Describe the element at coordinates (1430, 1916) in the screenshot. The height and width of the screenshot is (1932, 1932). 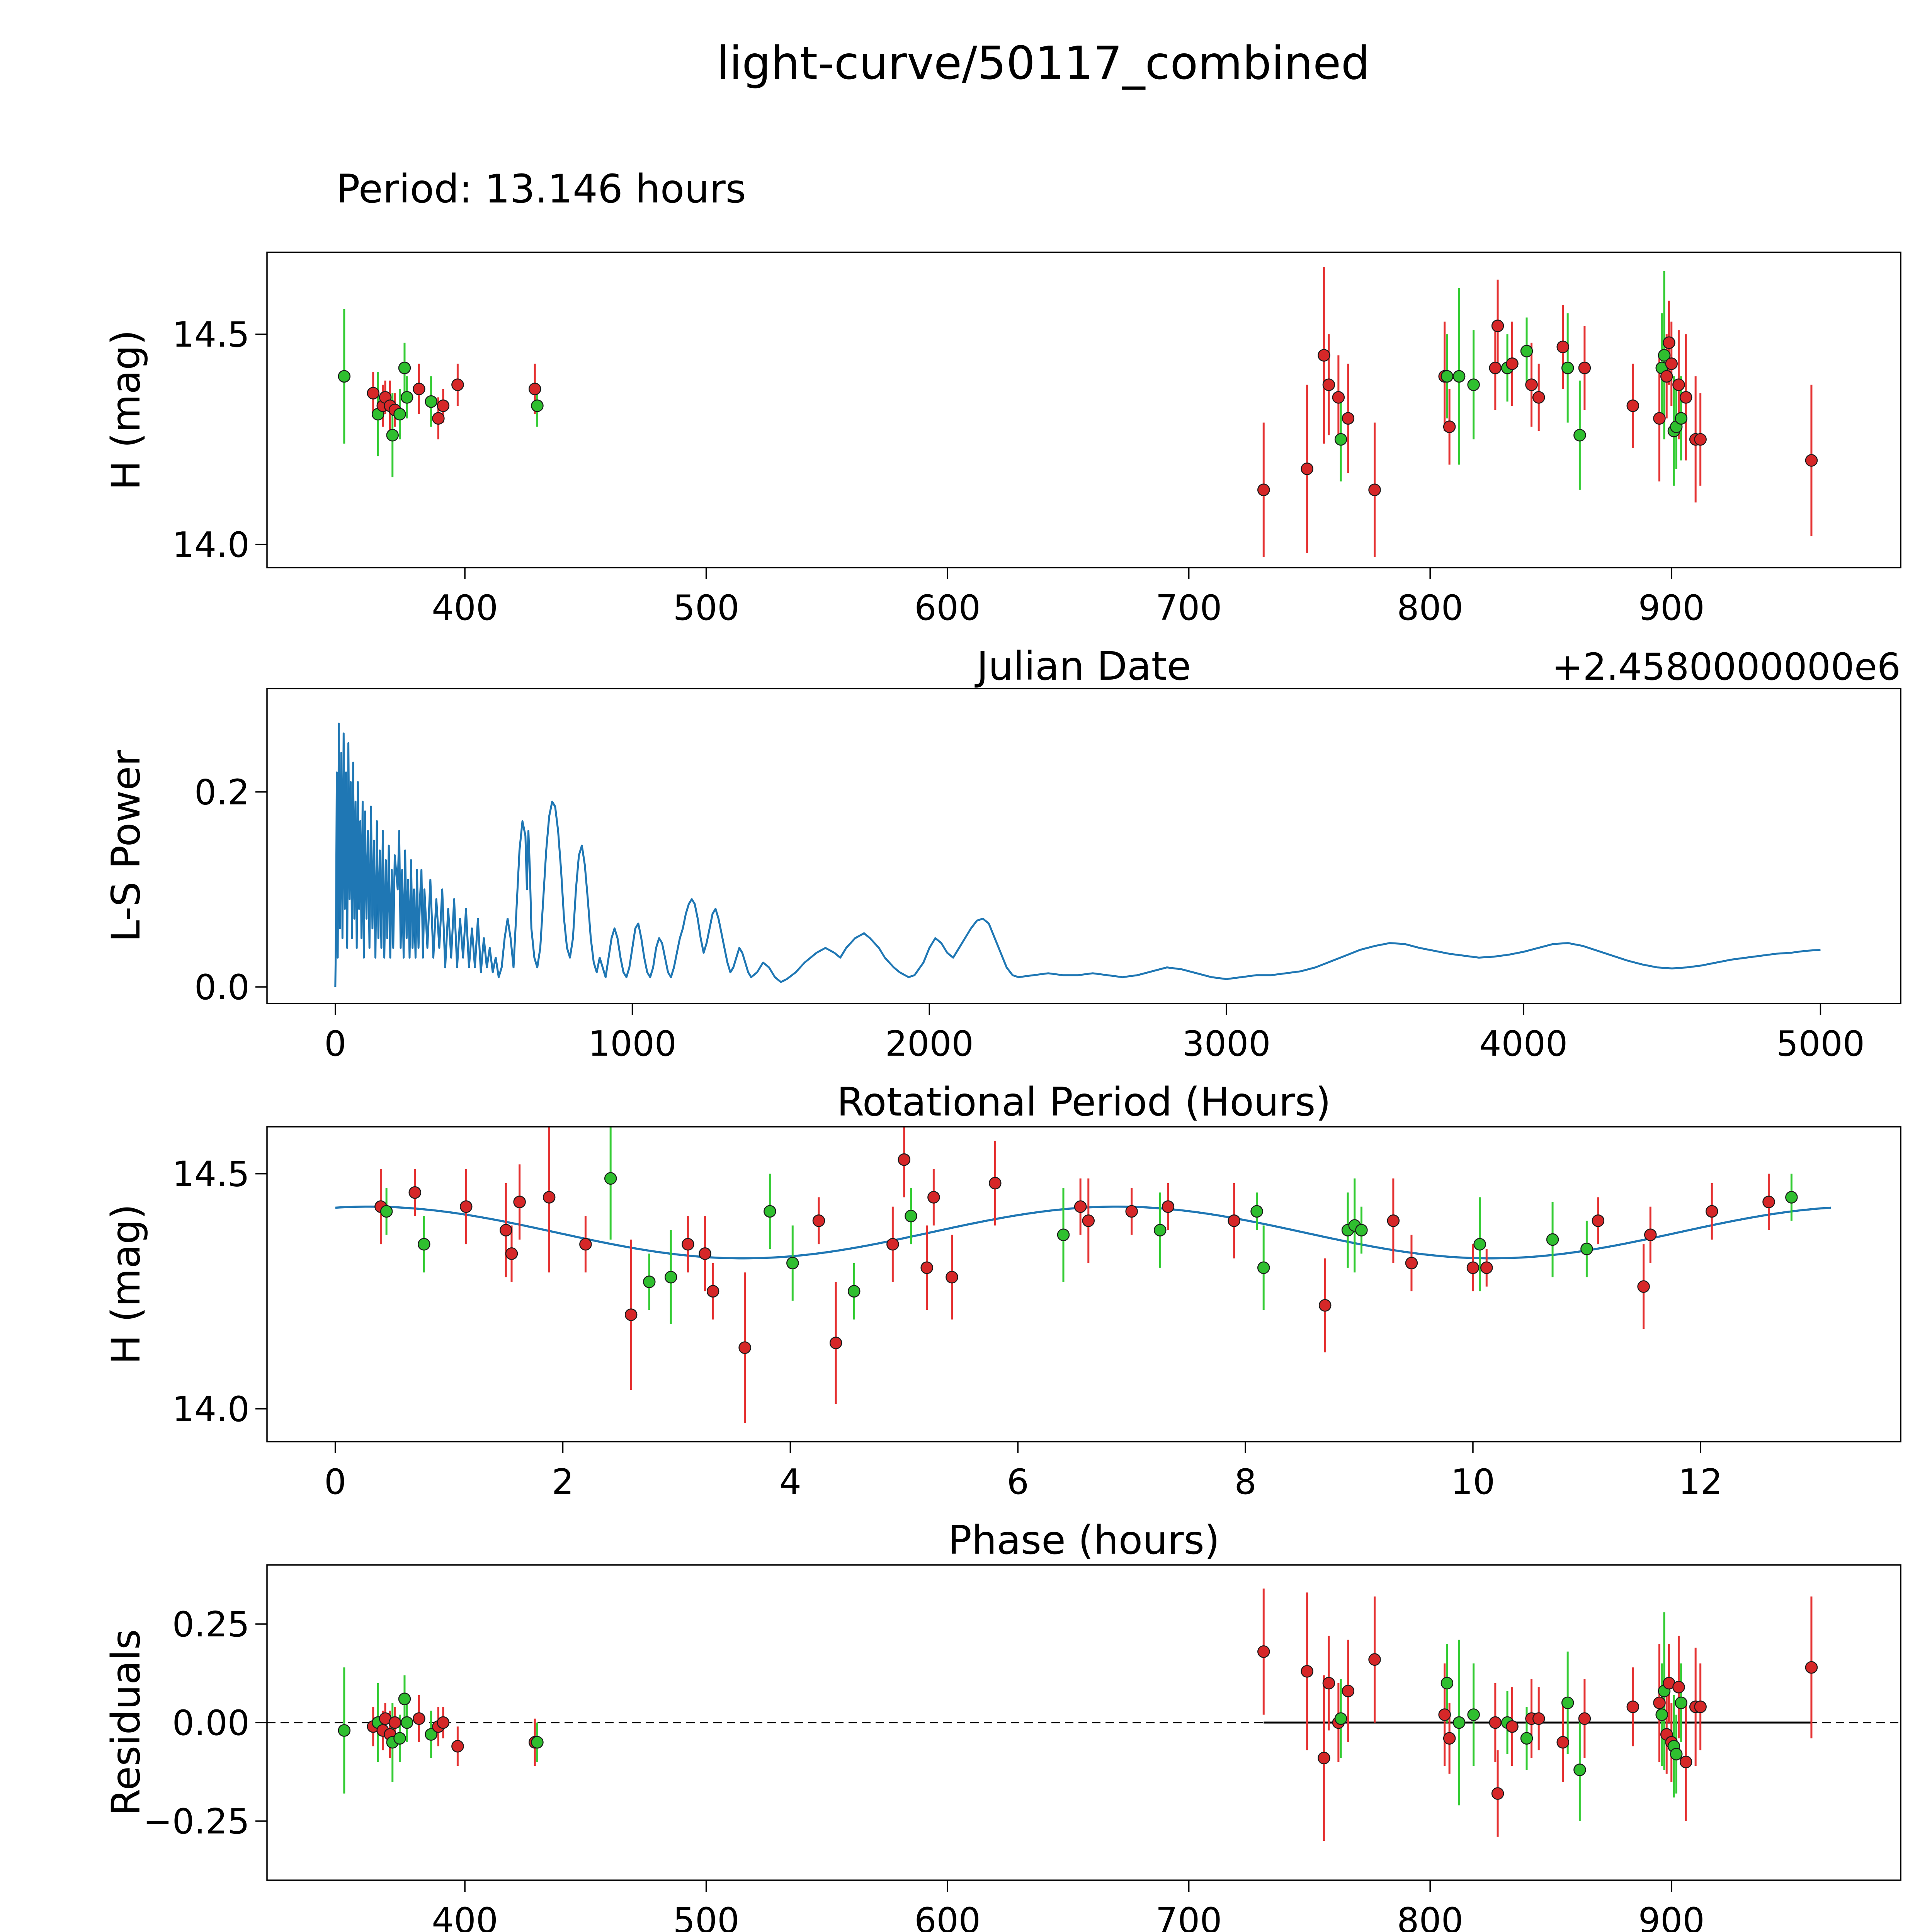
I see `x-tick-label: 800` at that location.